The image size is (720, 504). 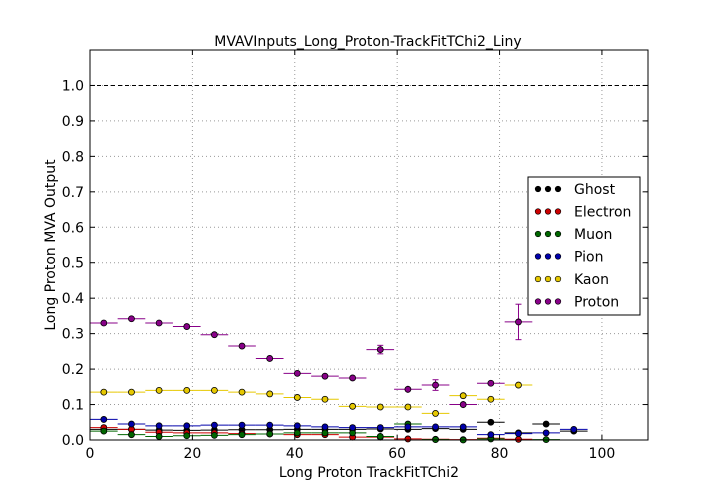 I want to click on y-tick-label: 0.7, so click(x=73, y=193).